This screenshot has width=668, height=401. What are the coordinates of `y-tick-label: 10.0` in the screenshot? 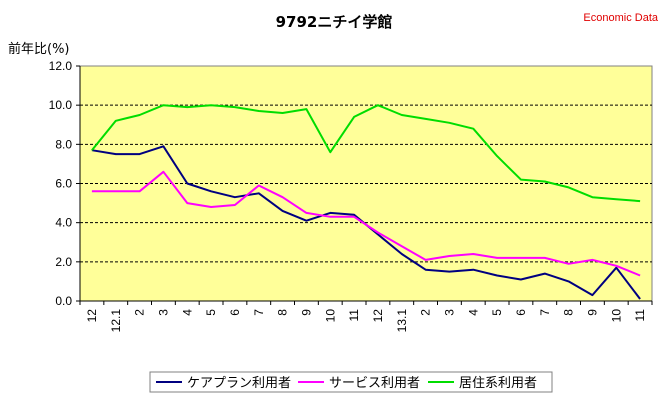 It's located at (61, 105).